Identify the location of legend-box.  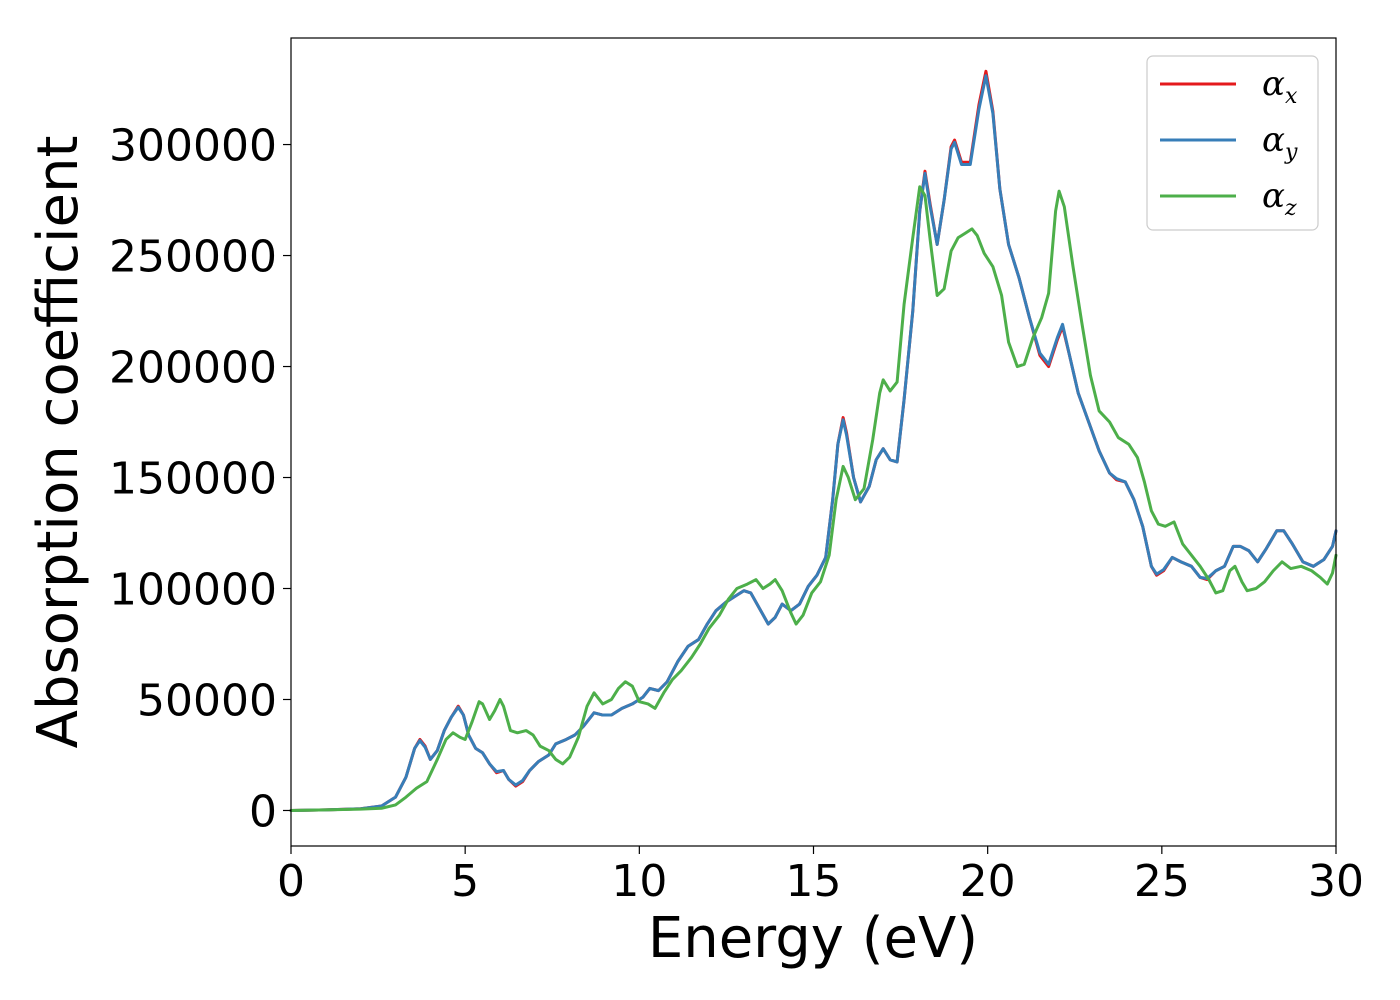
(1232, 143).